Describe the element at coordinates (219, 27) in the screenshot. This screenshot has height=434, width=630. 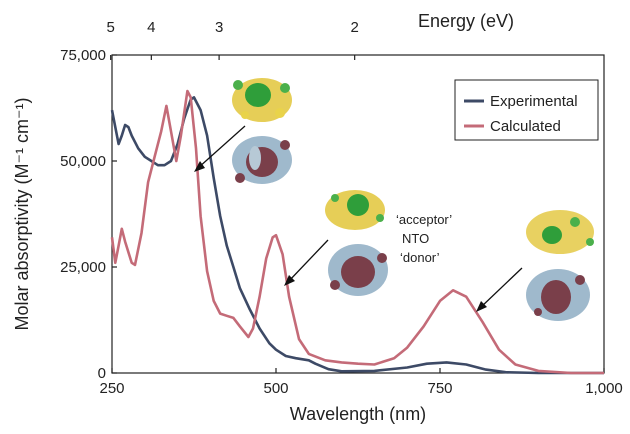
I see `top-tick-label: 3` at that location.